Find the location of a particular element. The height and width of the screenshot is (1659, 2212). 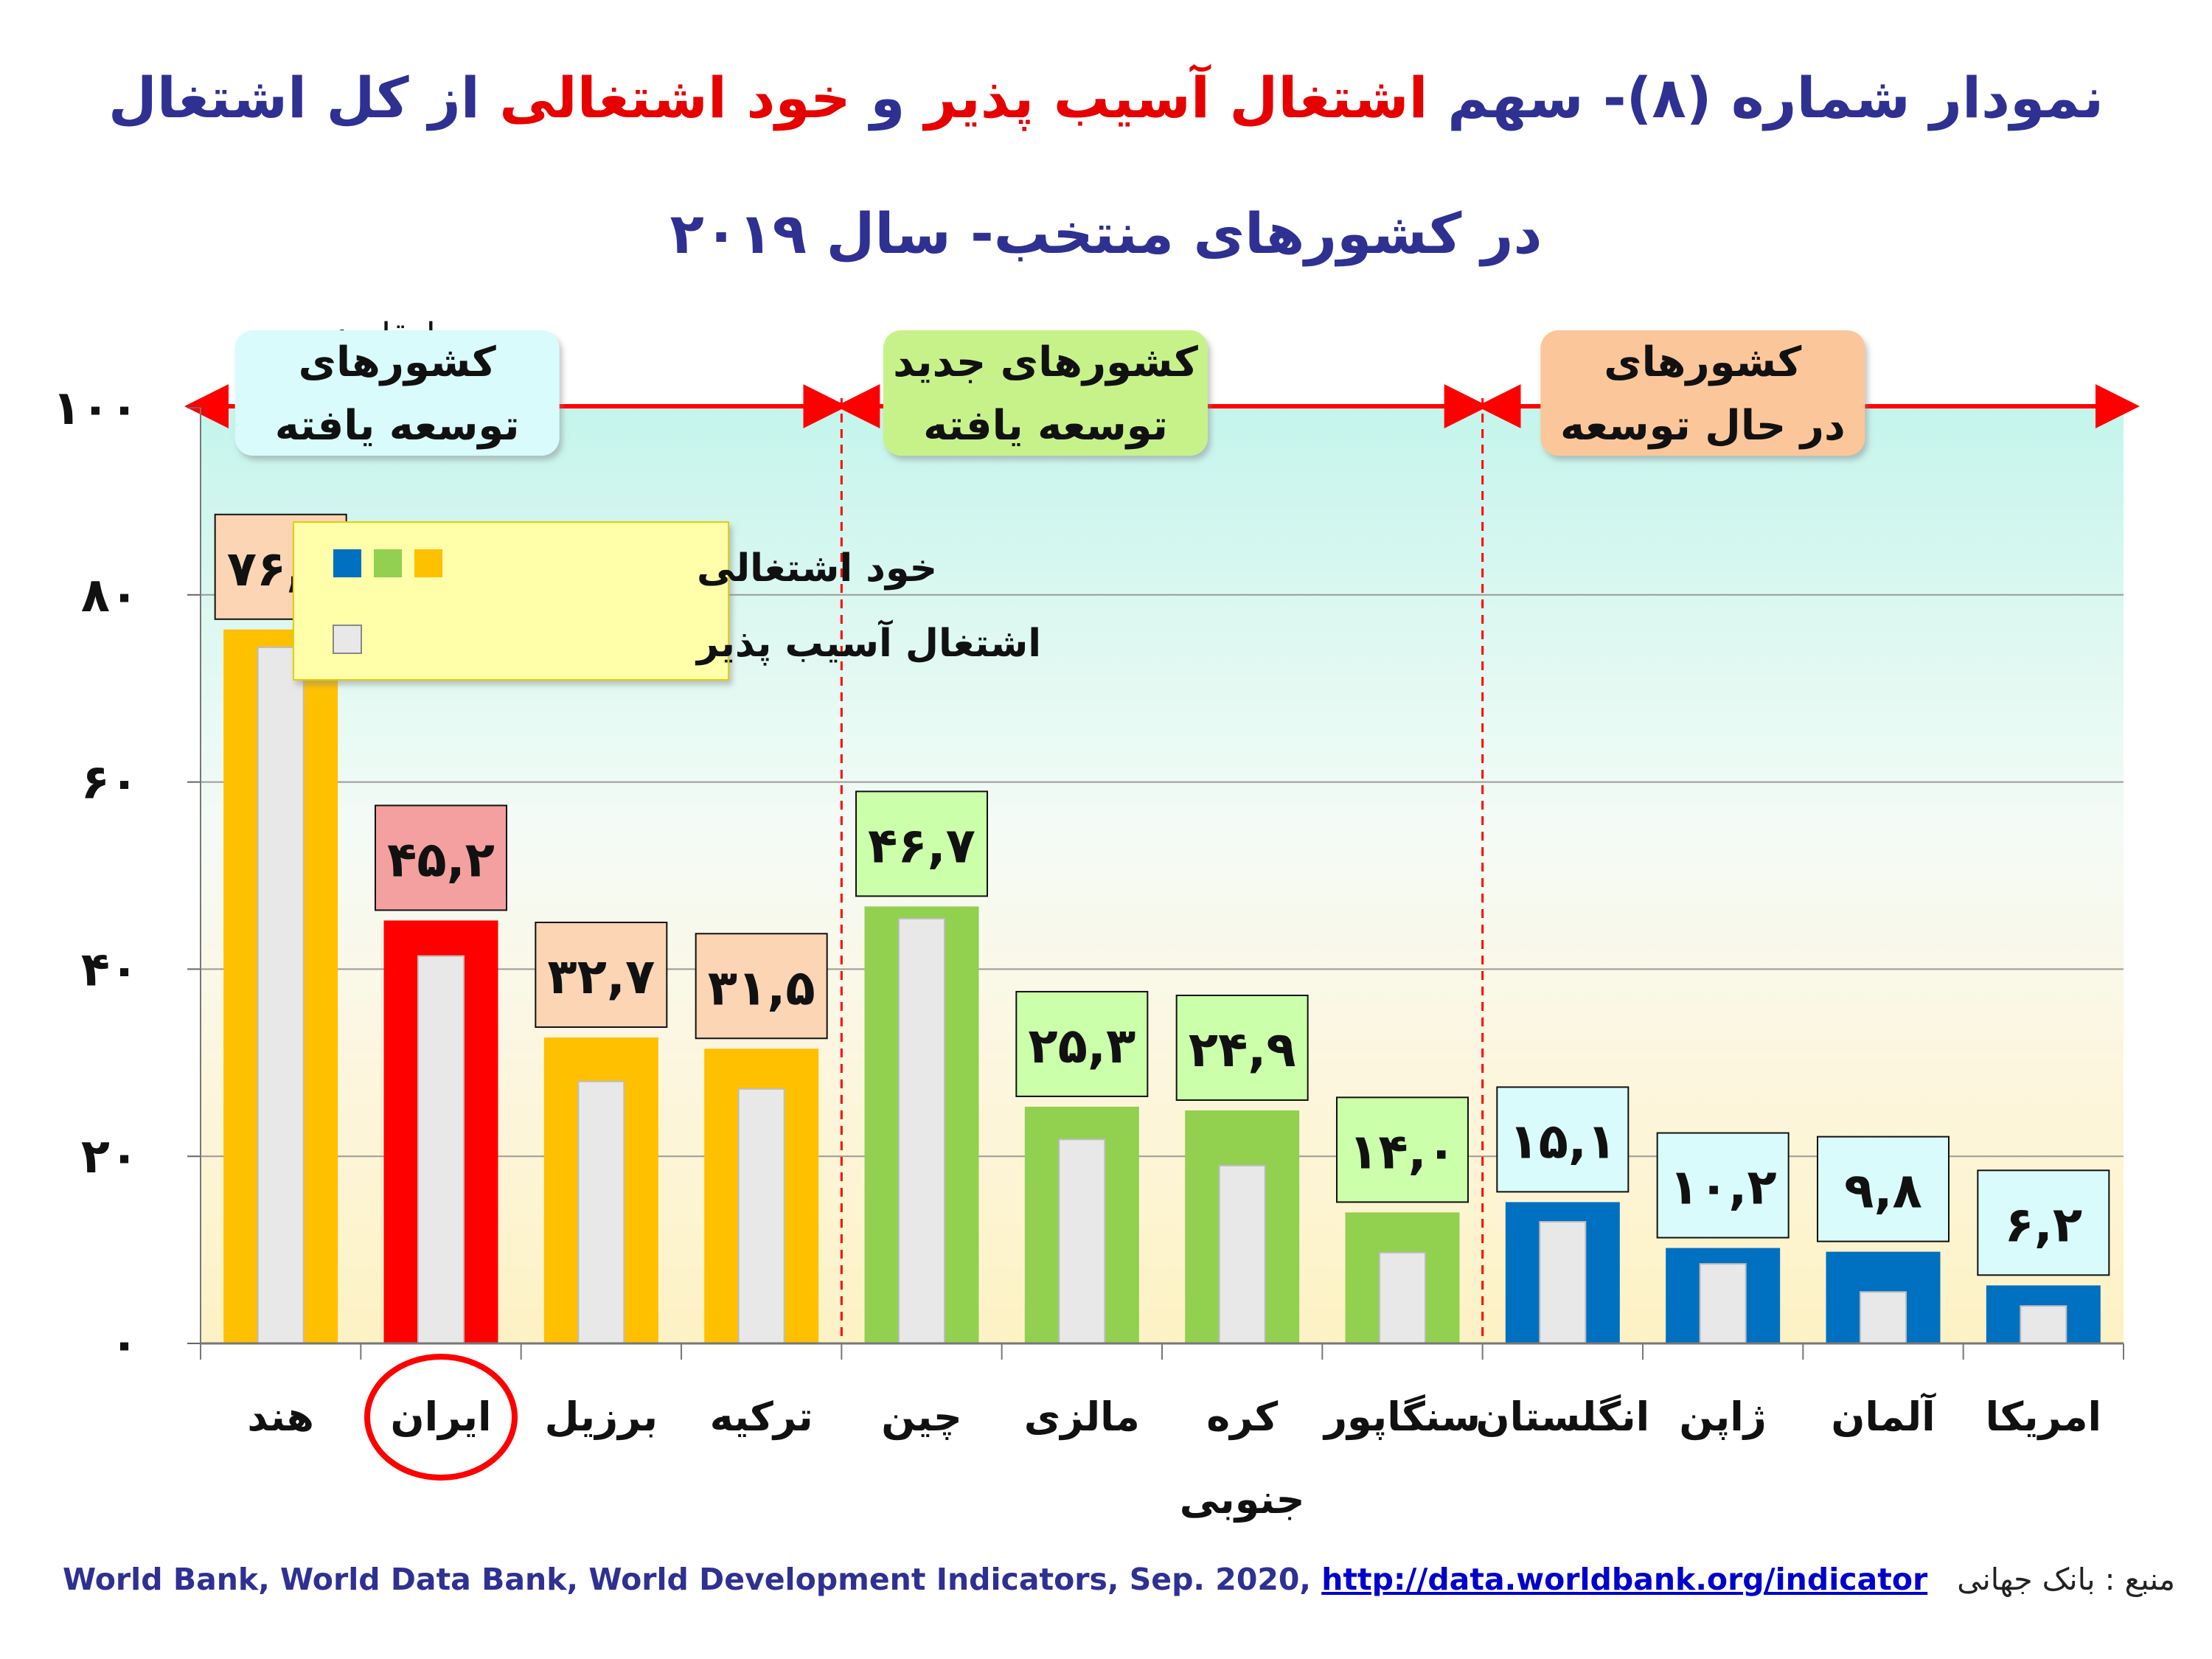

y-tick-label: ۱۰۰ is located at coordinates (95, 408).